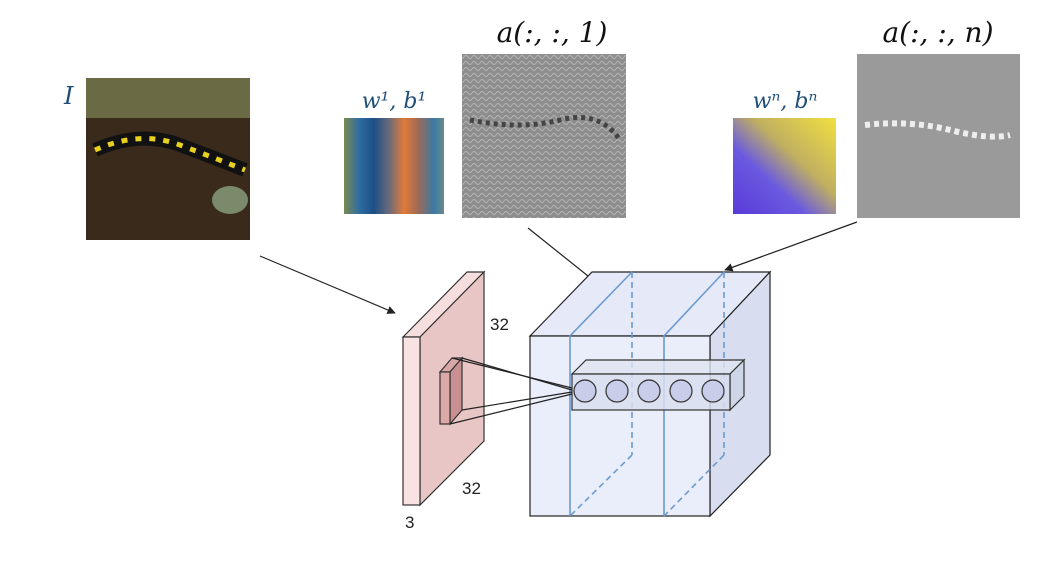 The image size is (1048, 561). What do you see at coordinates (938, 136) in the screenshot?
I see `activation-n-image` at bounding box center [938, 136].